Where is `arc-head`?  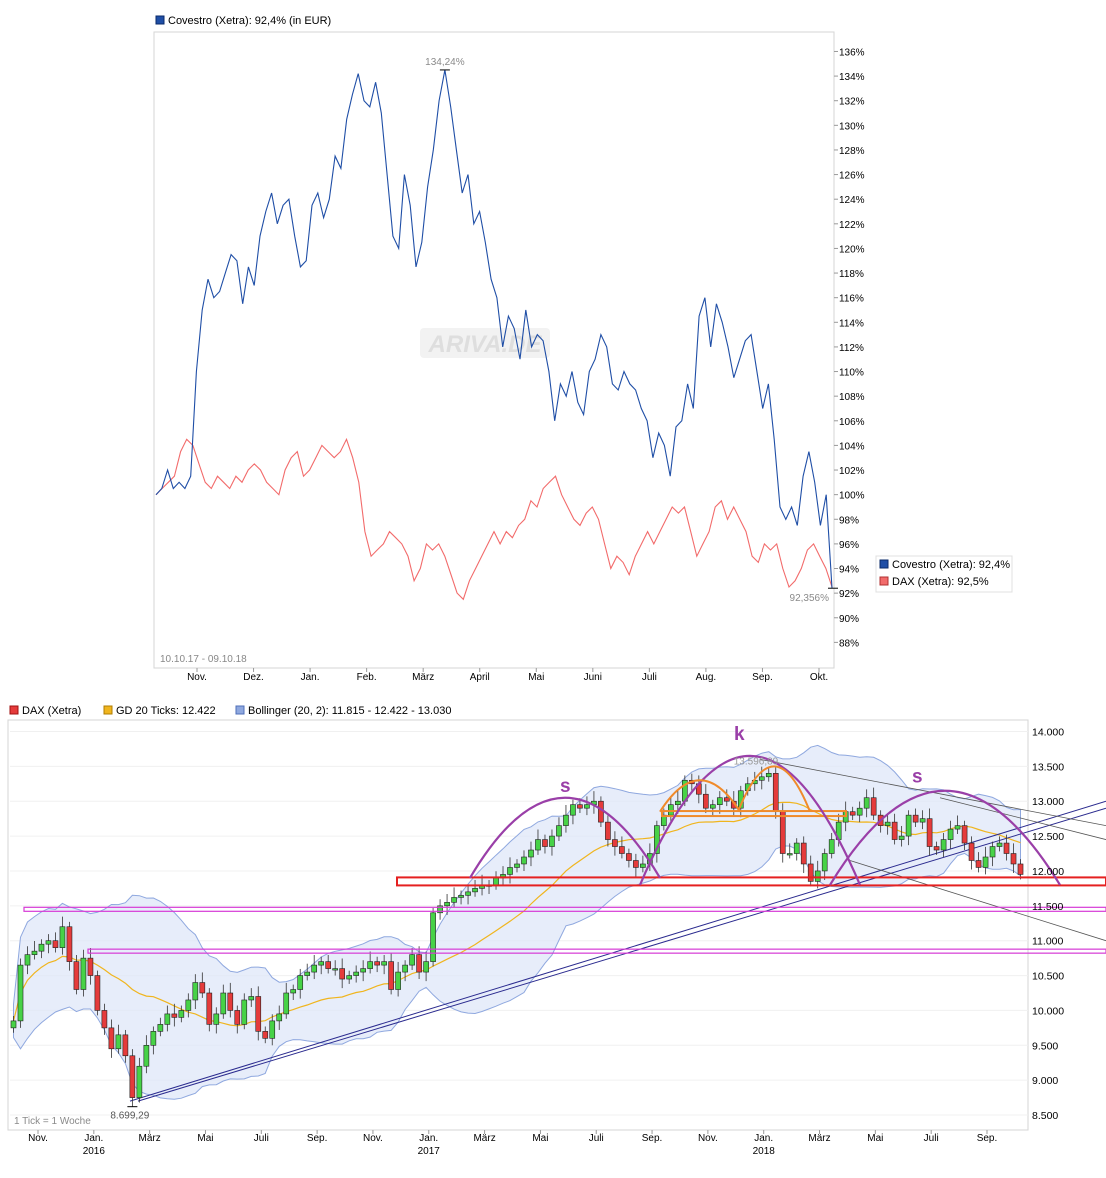 arc-head is located at coordinates (750, 820).